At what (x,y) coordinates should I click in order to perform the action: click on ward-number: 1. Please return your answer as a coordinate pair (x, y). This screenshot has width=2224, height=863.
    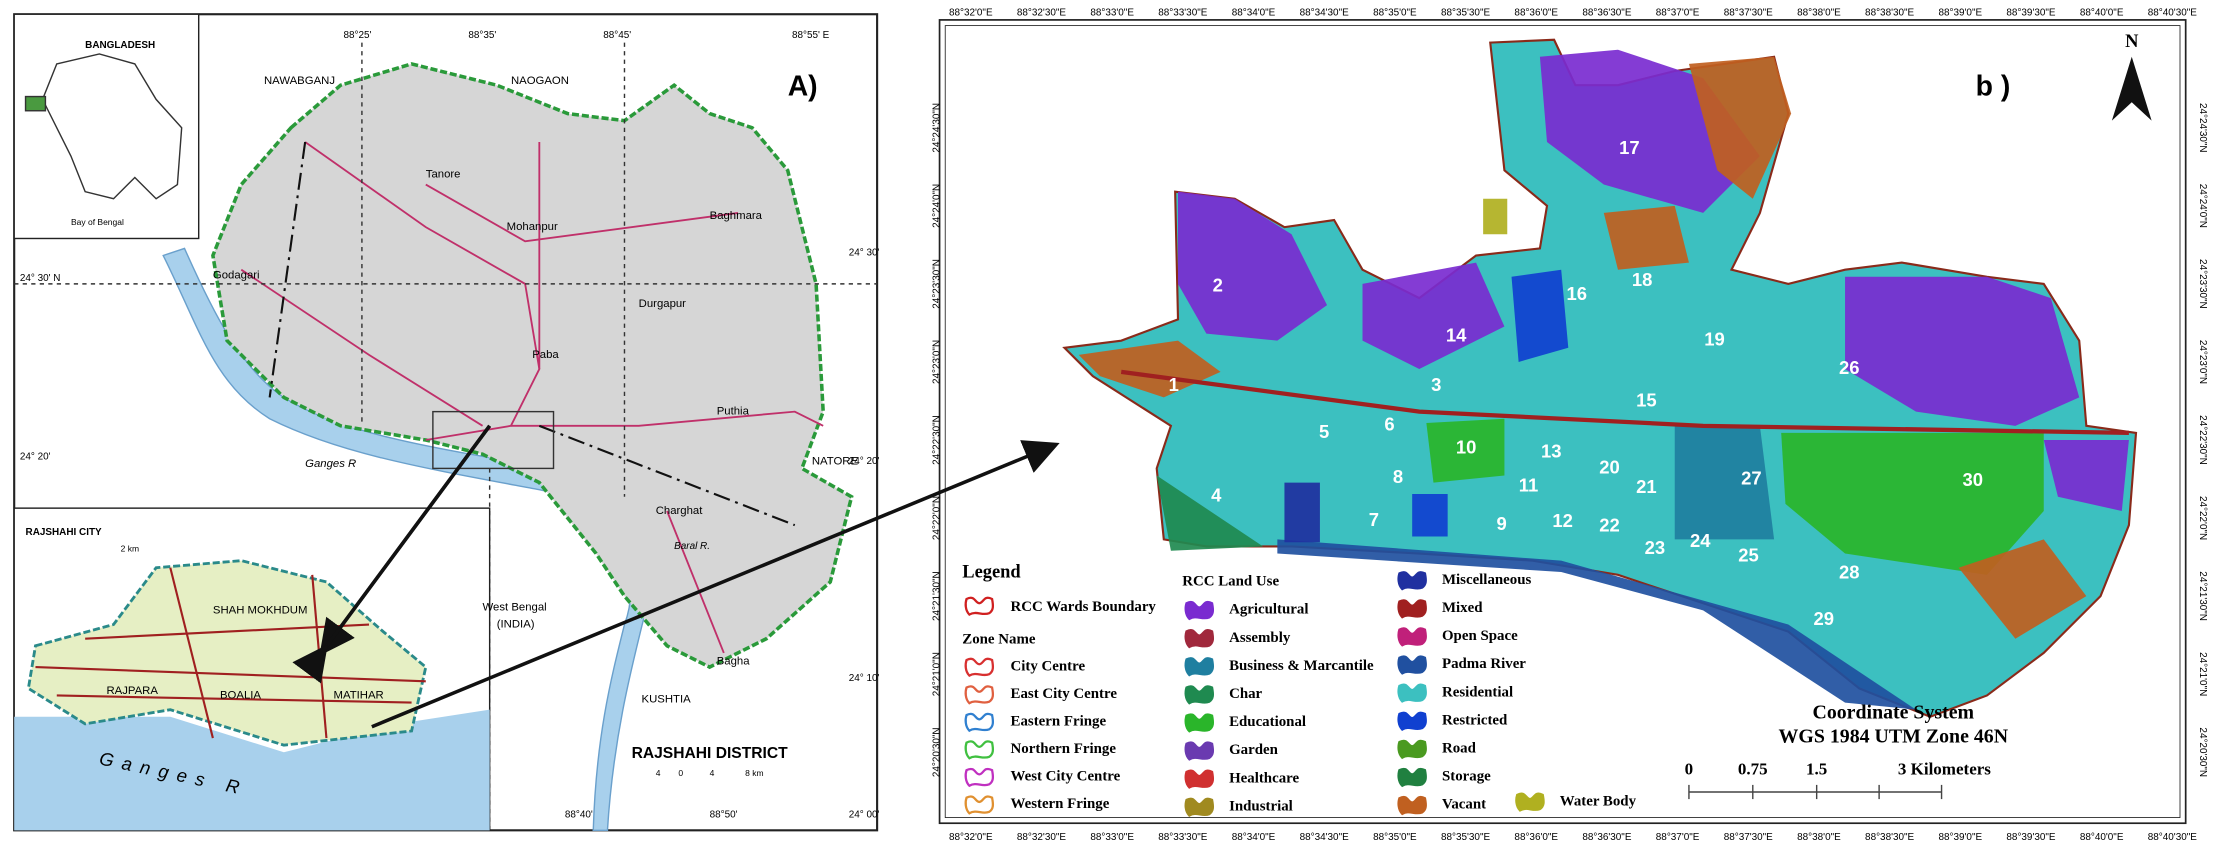
    Looking at the image, I should click on (1174, 384).